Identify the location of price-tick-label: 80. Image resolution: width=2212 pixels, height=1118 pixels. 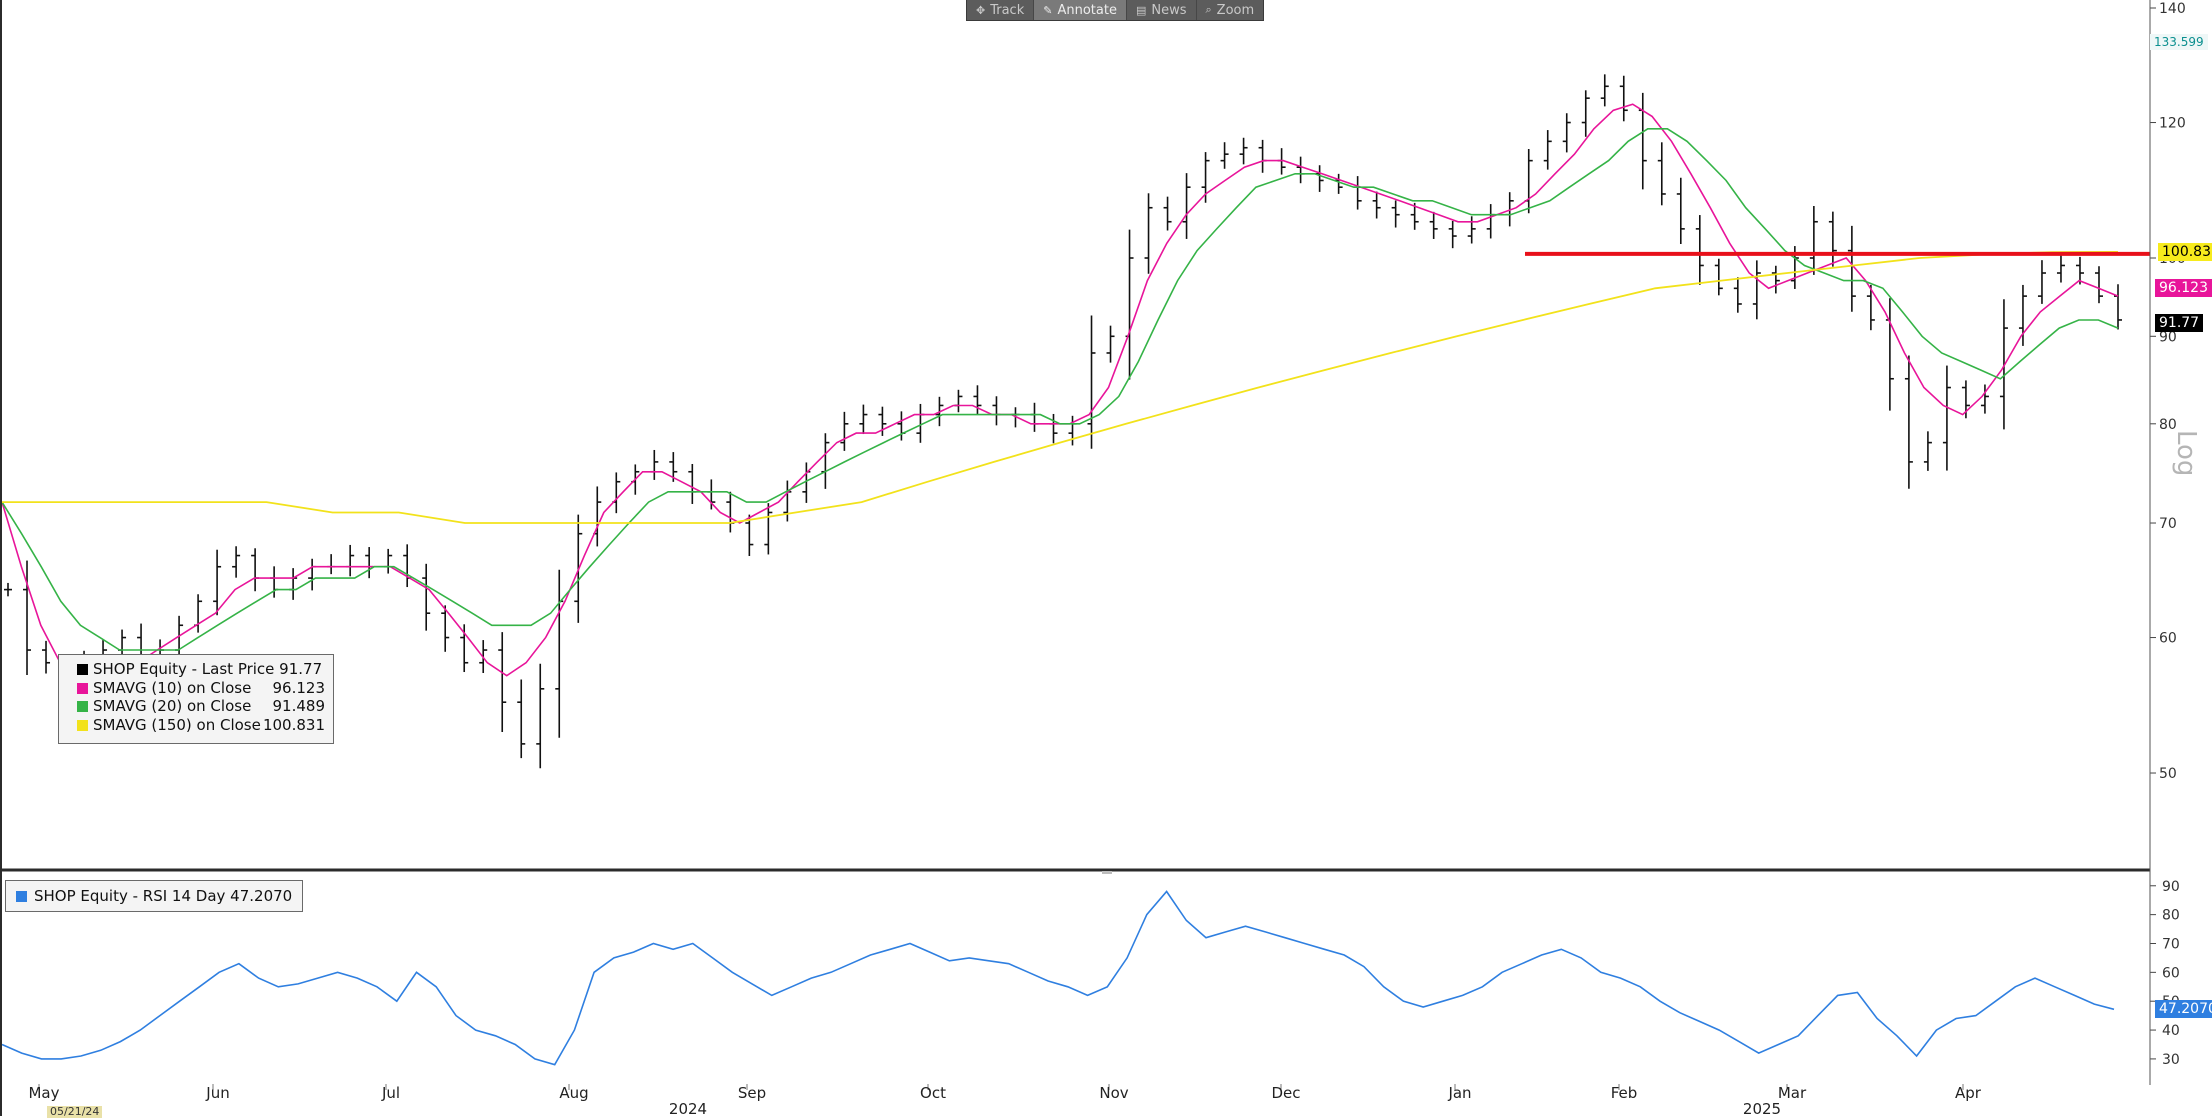
(2168, 425).